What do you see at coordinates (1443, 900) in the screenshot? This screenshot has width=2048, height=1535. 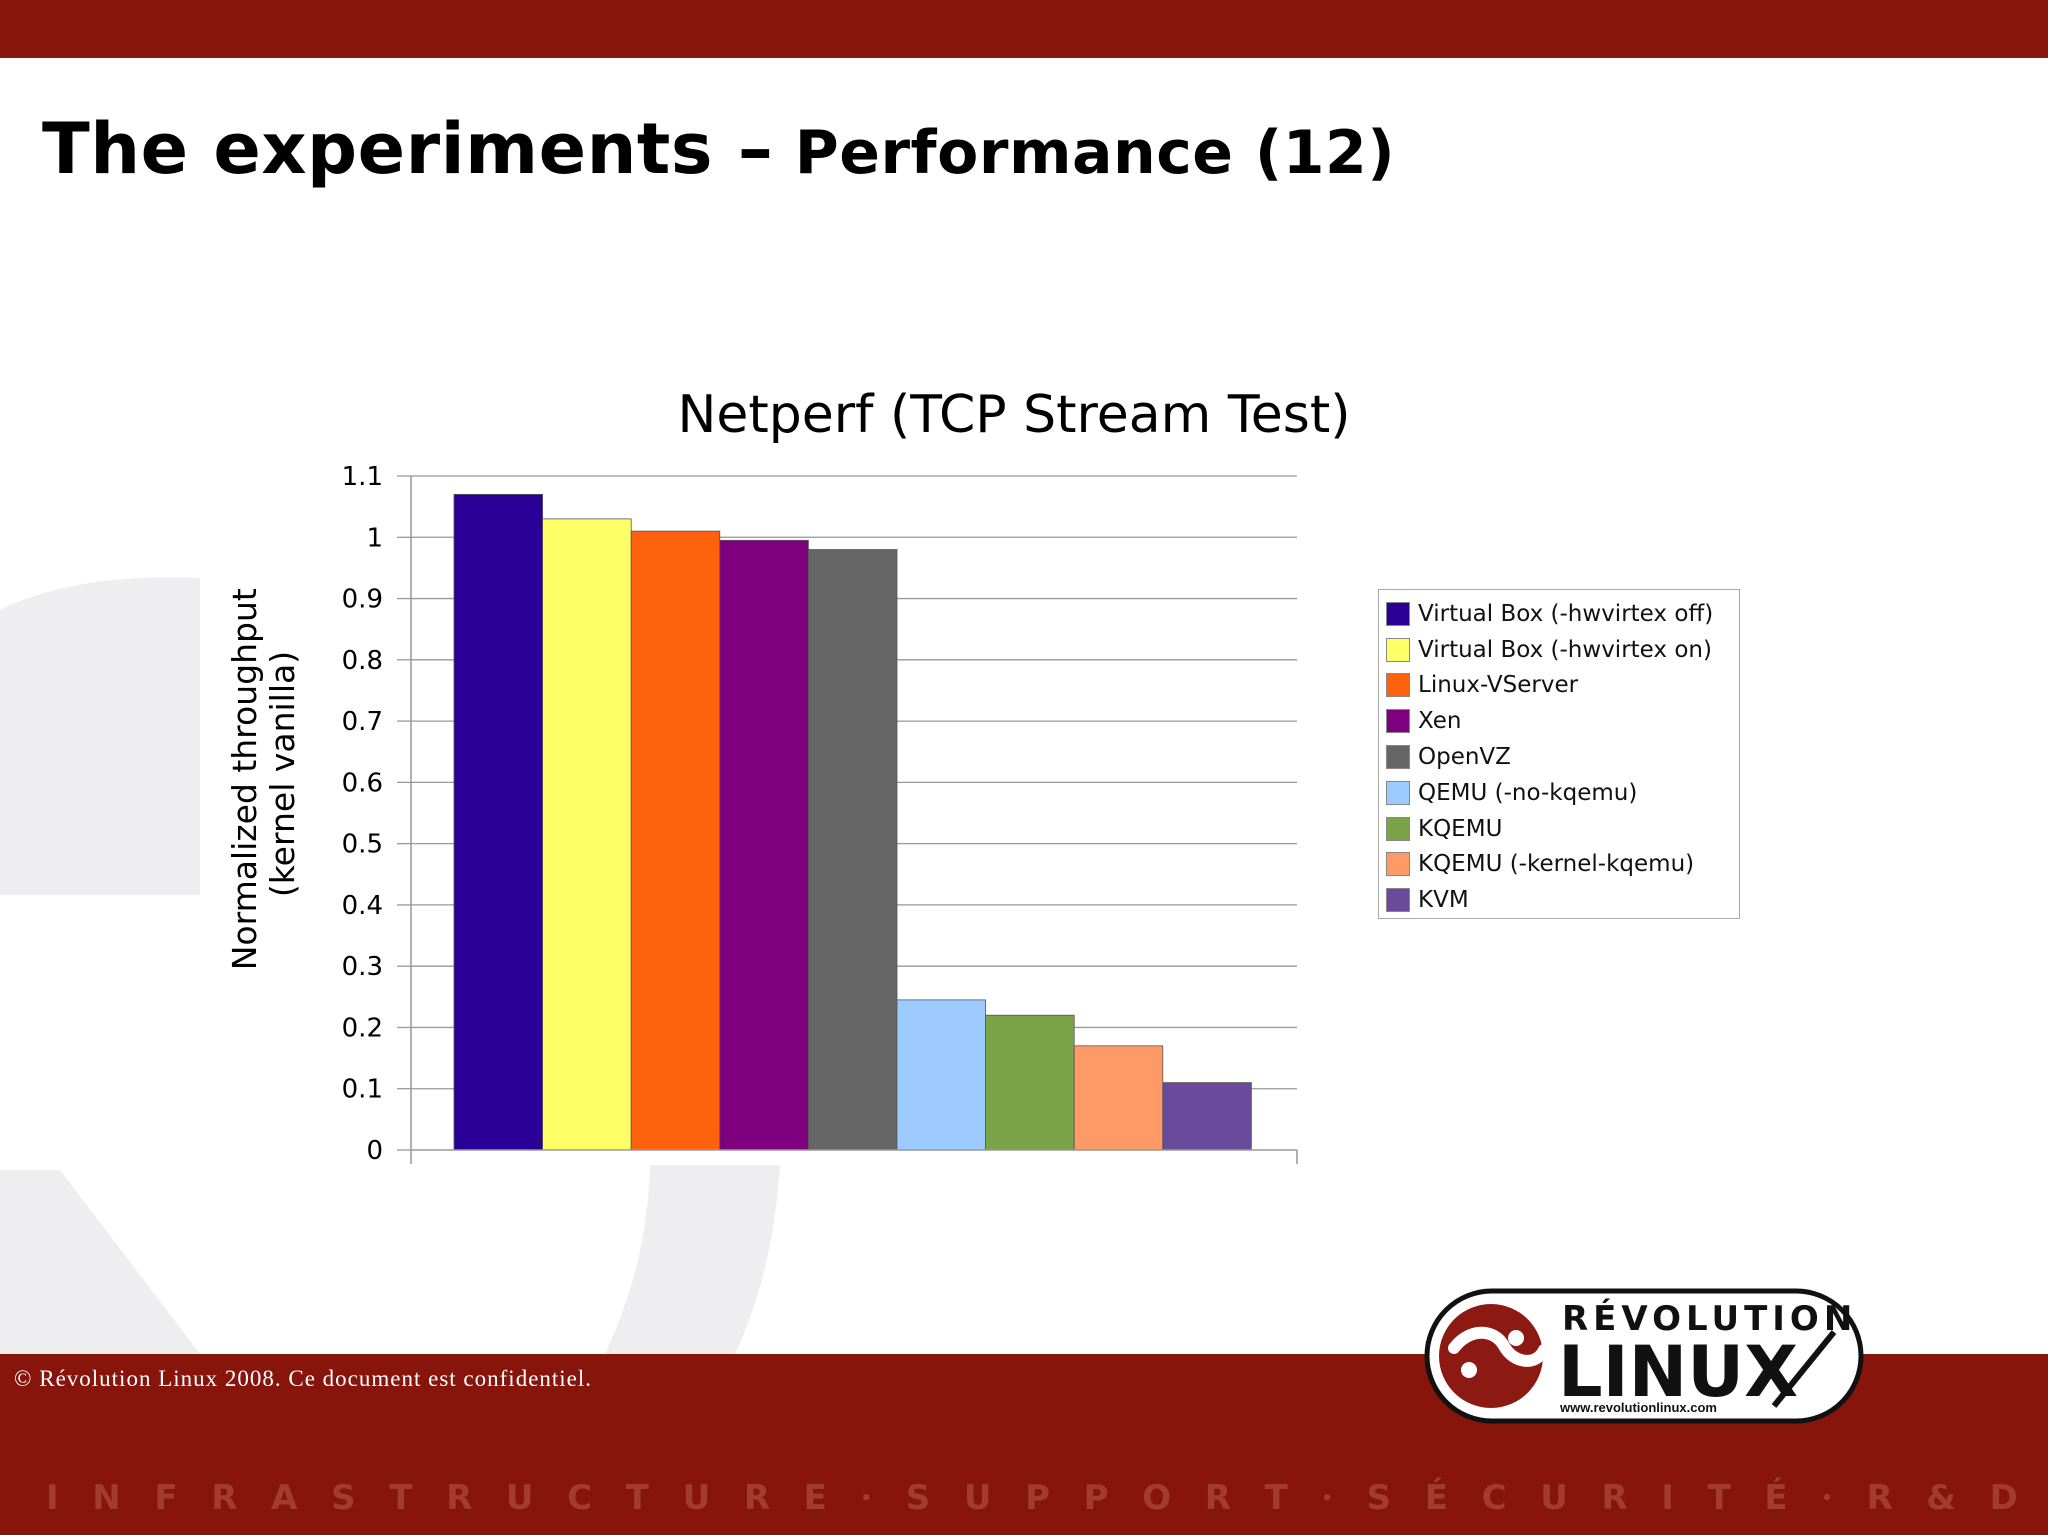 I see `legend-label: KVM` at bounding box center [1443, 900].